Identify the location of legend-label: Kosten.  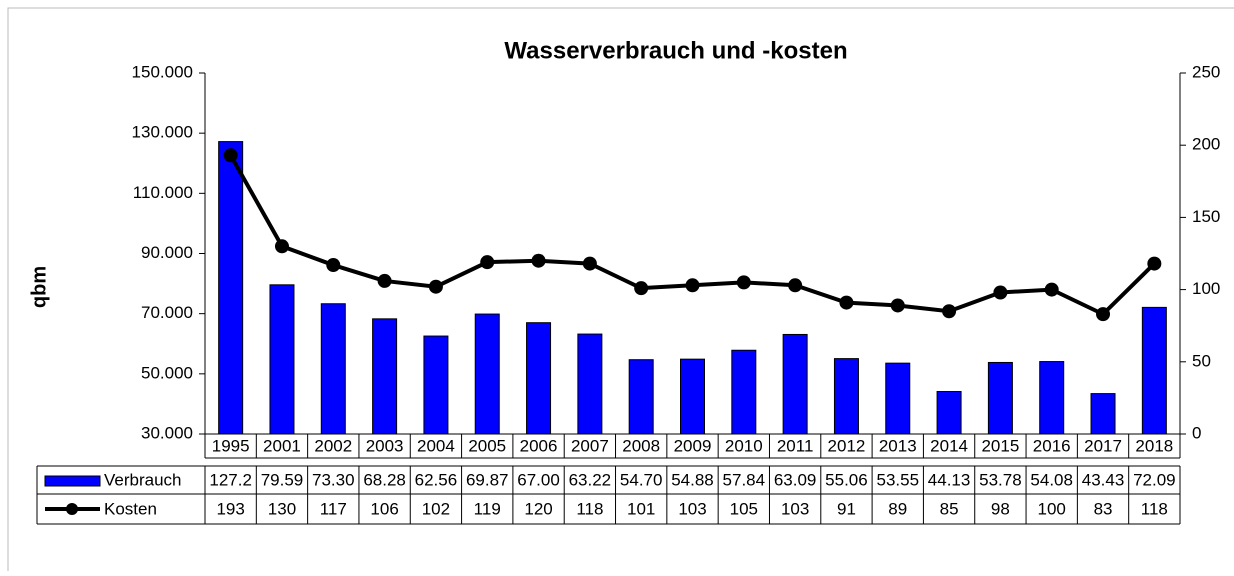
(130, 508).